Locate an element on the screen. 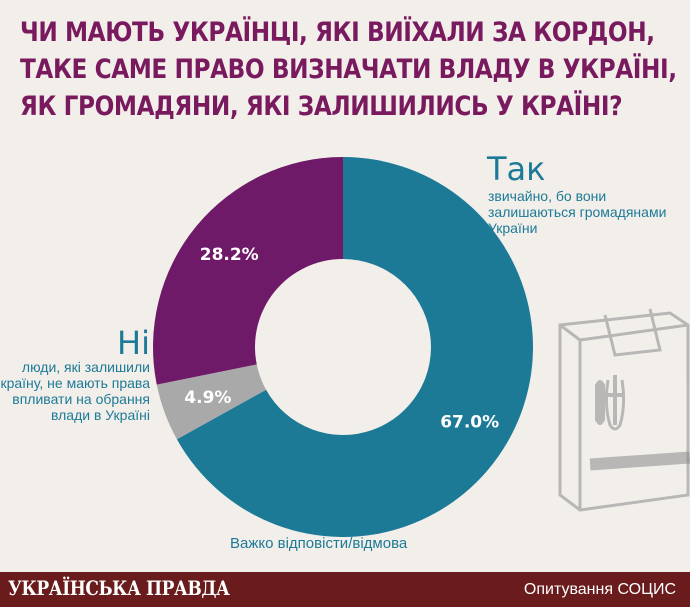 This screenshot has height=607, width=690. slice-label-1: 4.9% is located at coordinates (207, 398).